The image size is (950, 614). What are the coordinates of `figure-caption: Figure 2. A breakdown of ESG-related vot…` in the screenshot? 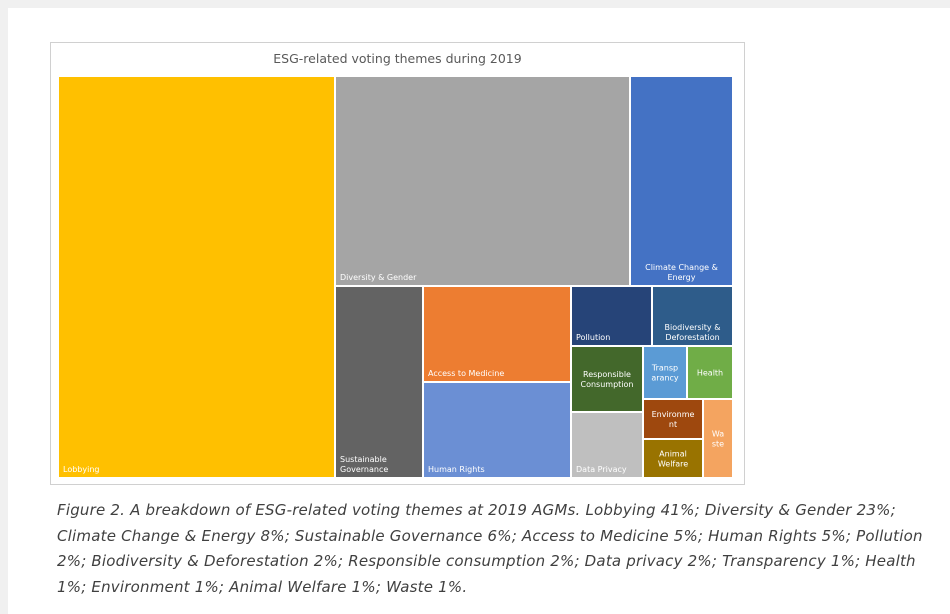 It's located at (490, 548).